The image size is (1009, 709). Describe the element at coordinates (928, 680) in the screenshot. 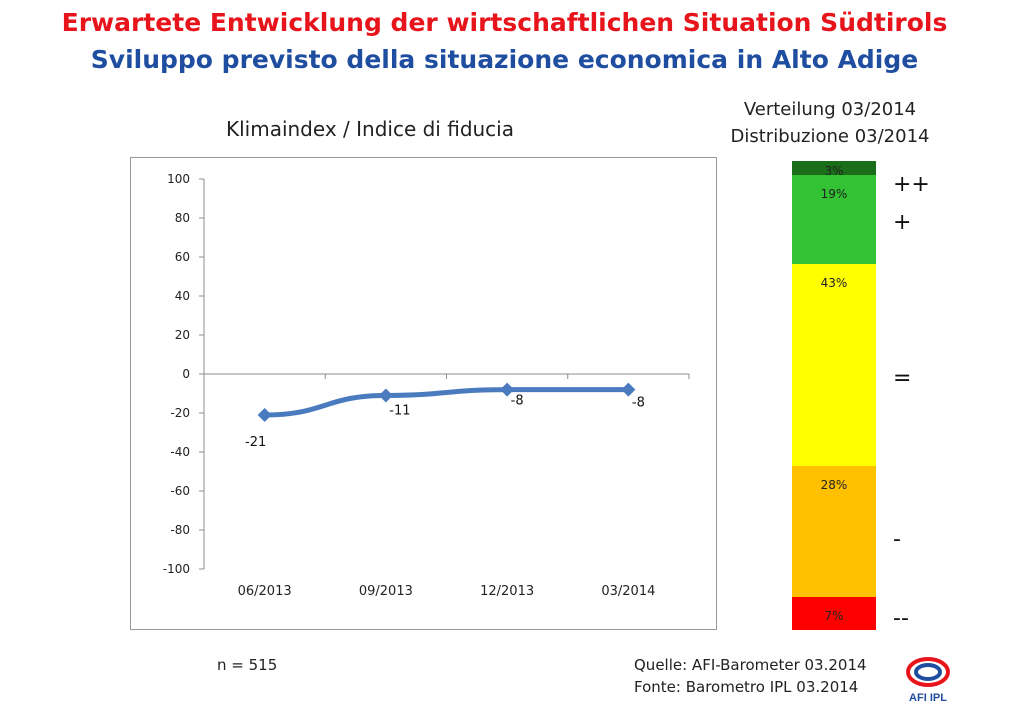

I see `afi-ipl-logo: AFI IPL` at that location.